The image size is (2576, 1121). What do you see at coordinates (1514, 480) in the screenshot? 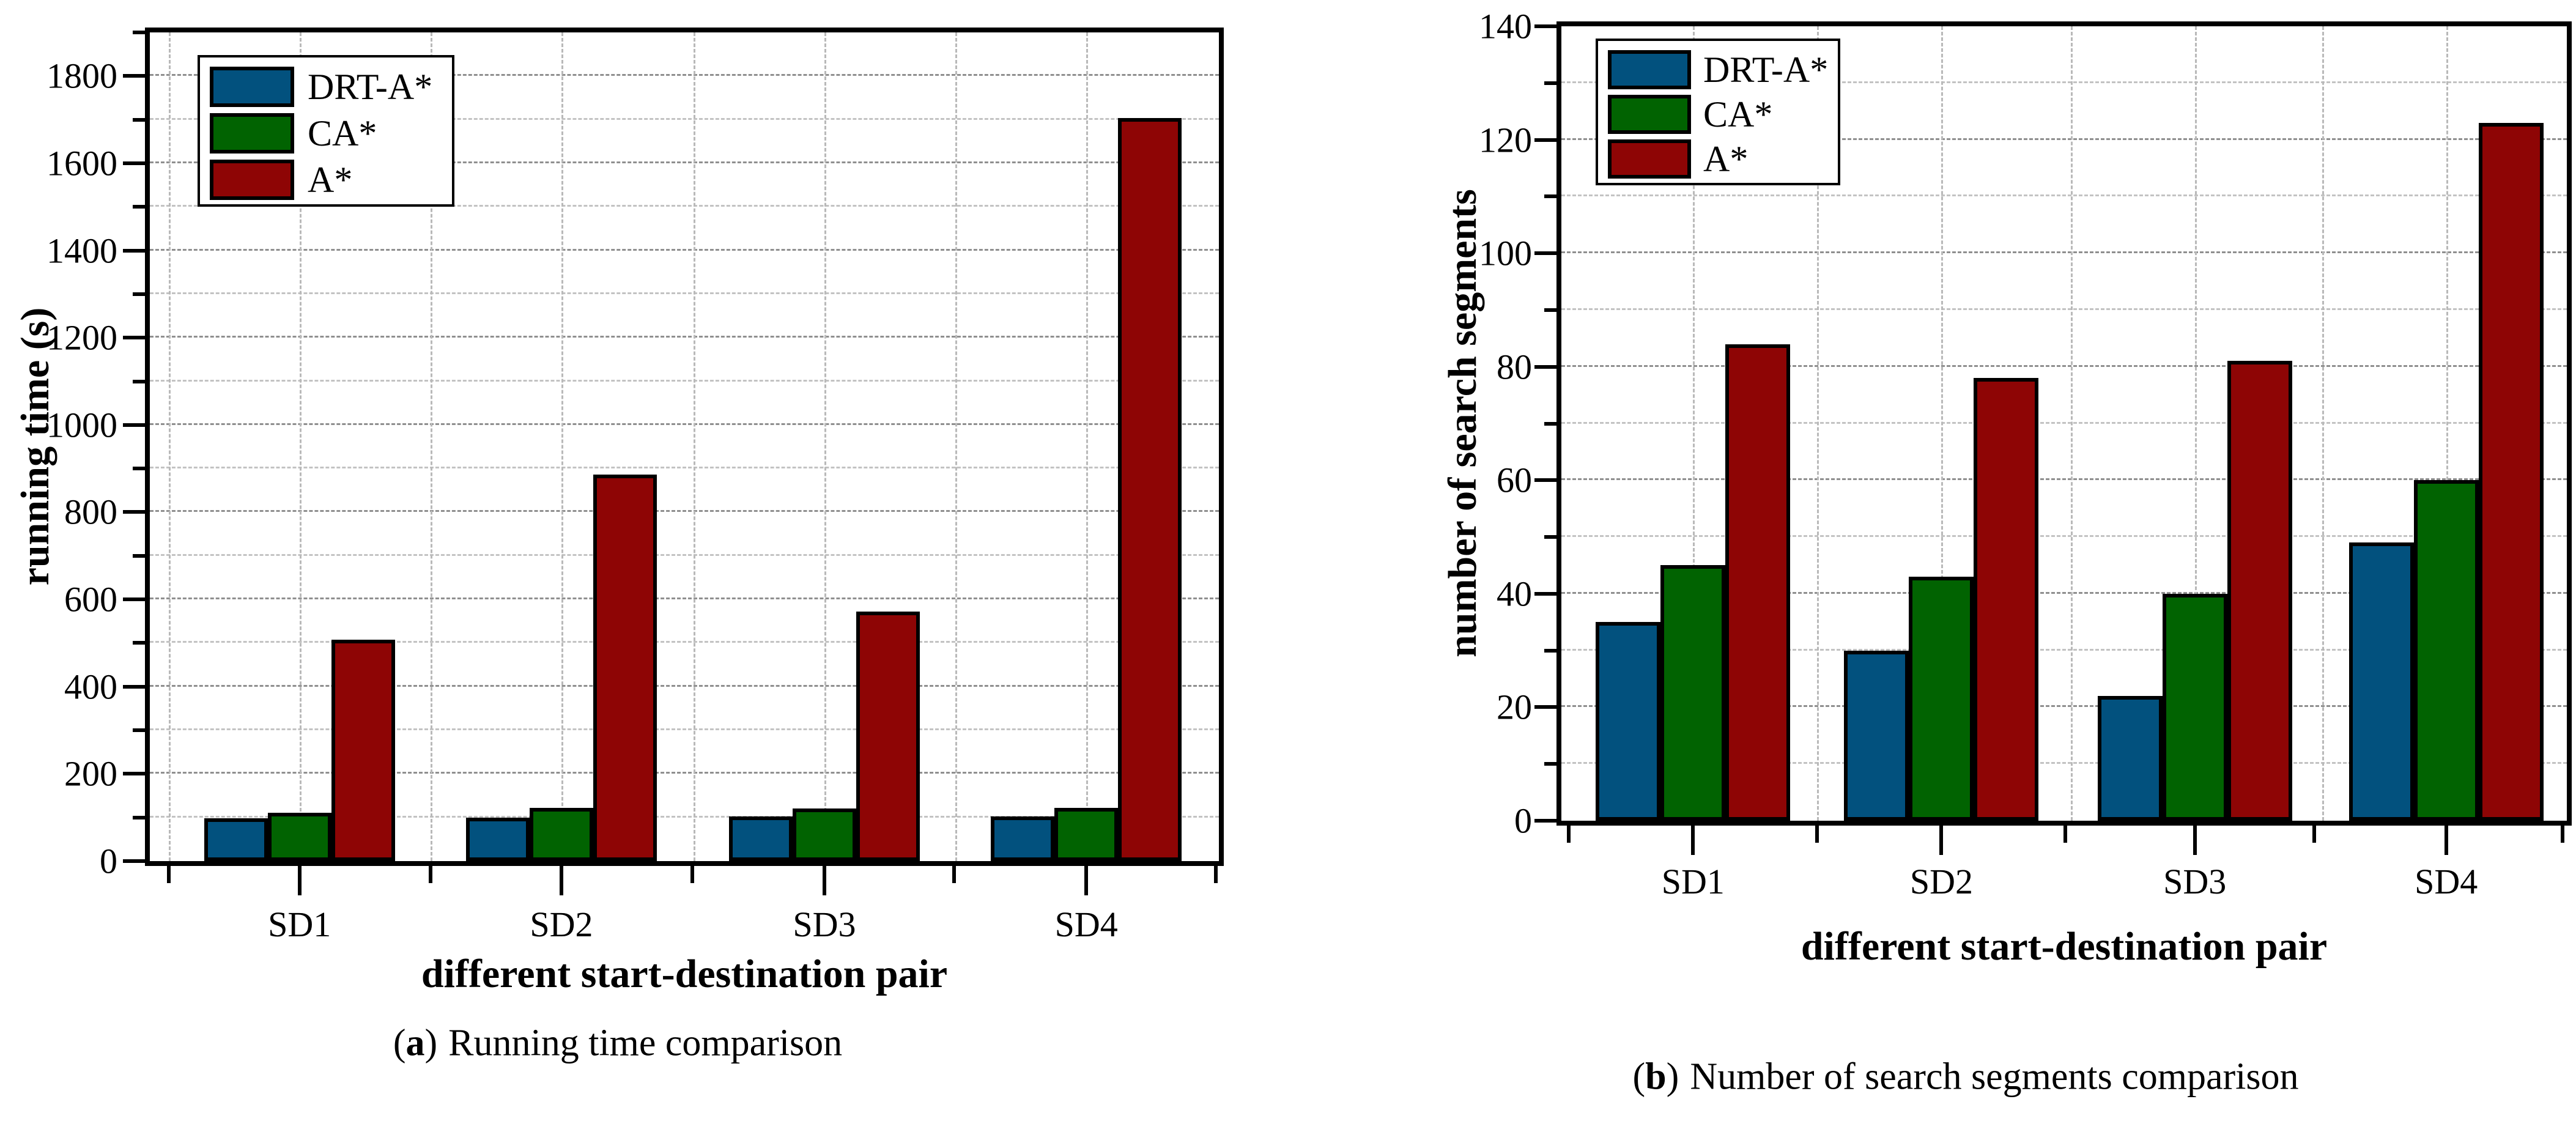
I see `y-tick-label: 60` at bounding box center [1514, 480].